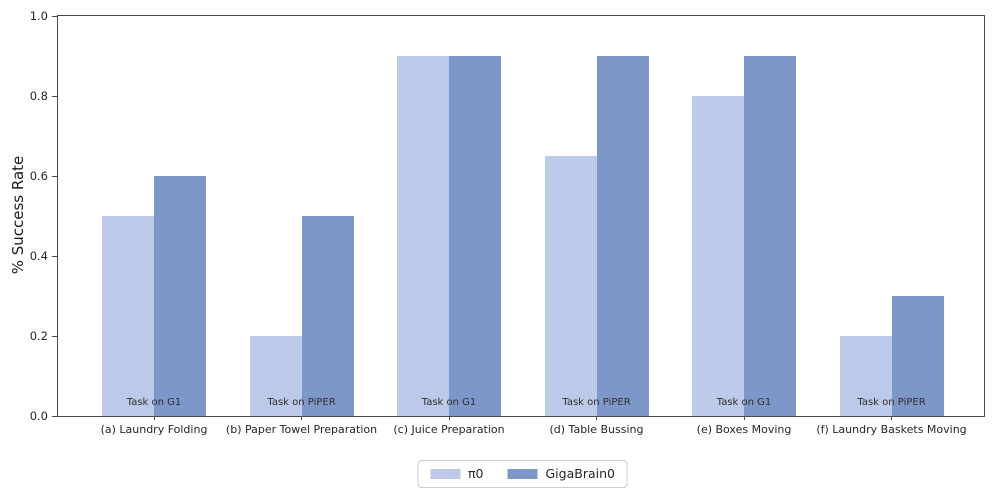  I want to click on x-tick-label: (a) Laundry Folding, so click(154, 429).